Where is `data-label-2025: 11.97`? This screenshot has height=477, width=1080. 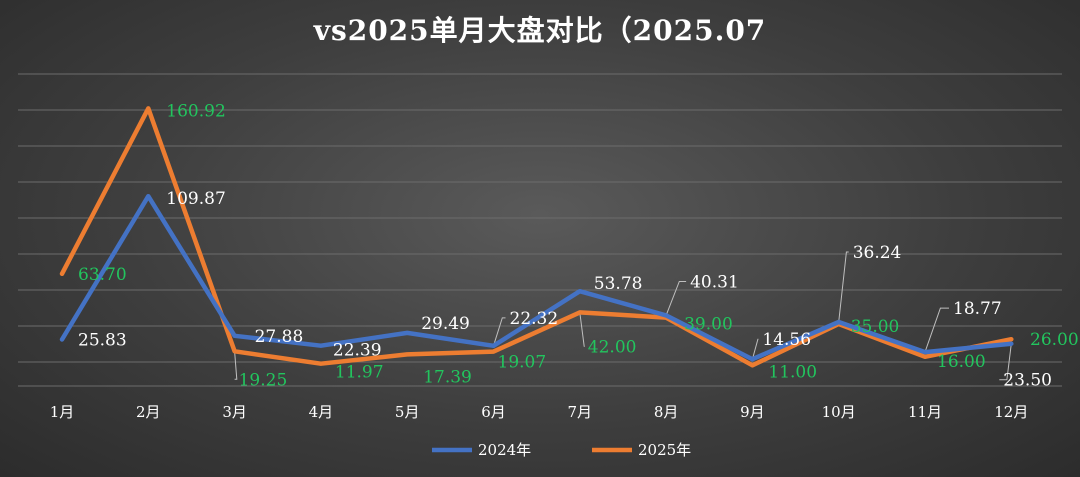
data-label-2025: 11.97 is located at coordinates (359, 373).